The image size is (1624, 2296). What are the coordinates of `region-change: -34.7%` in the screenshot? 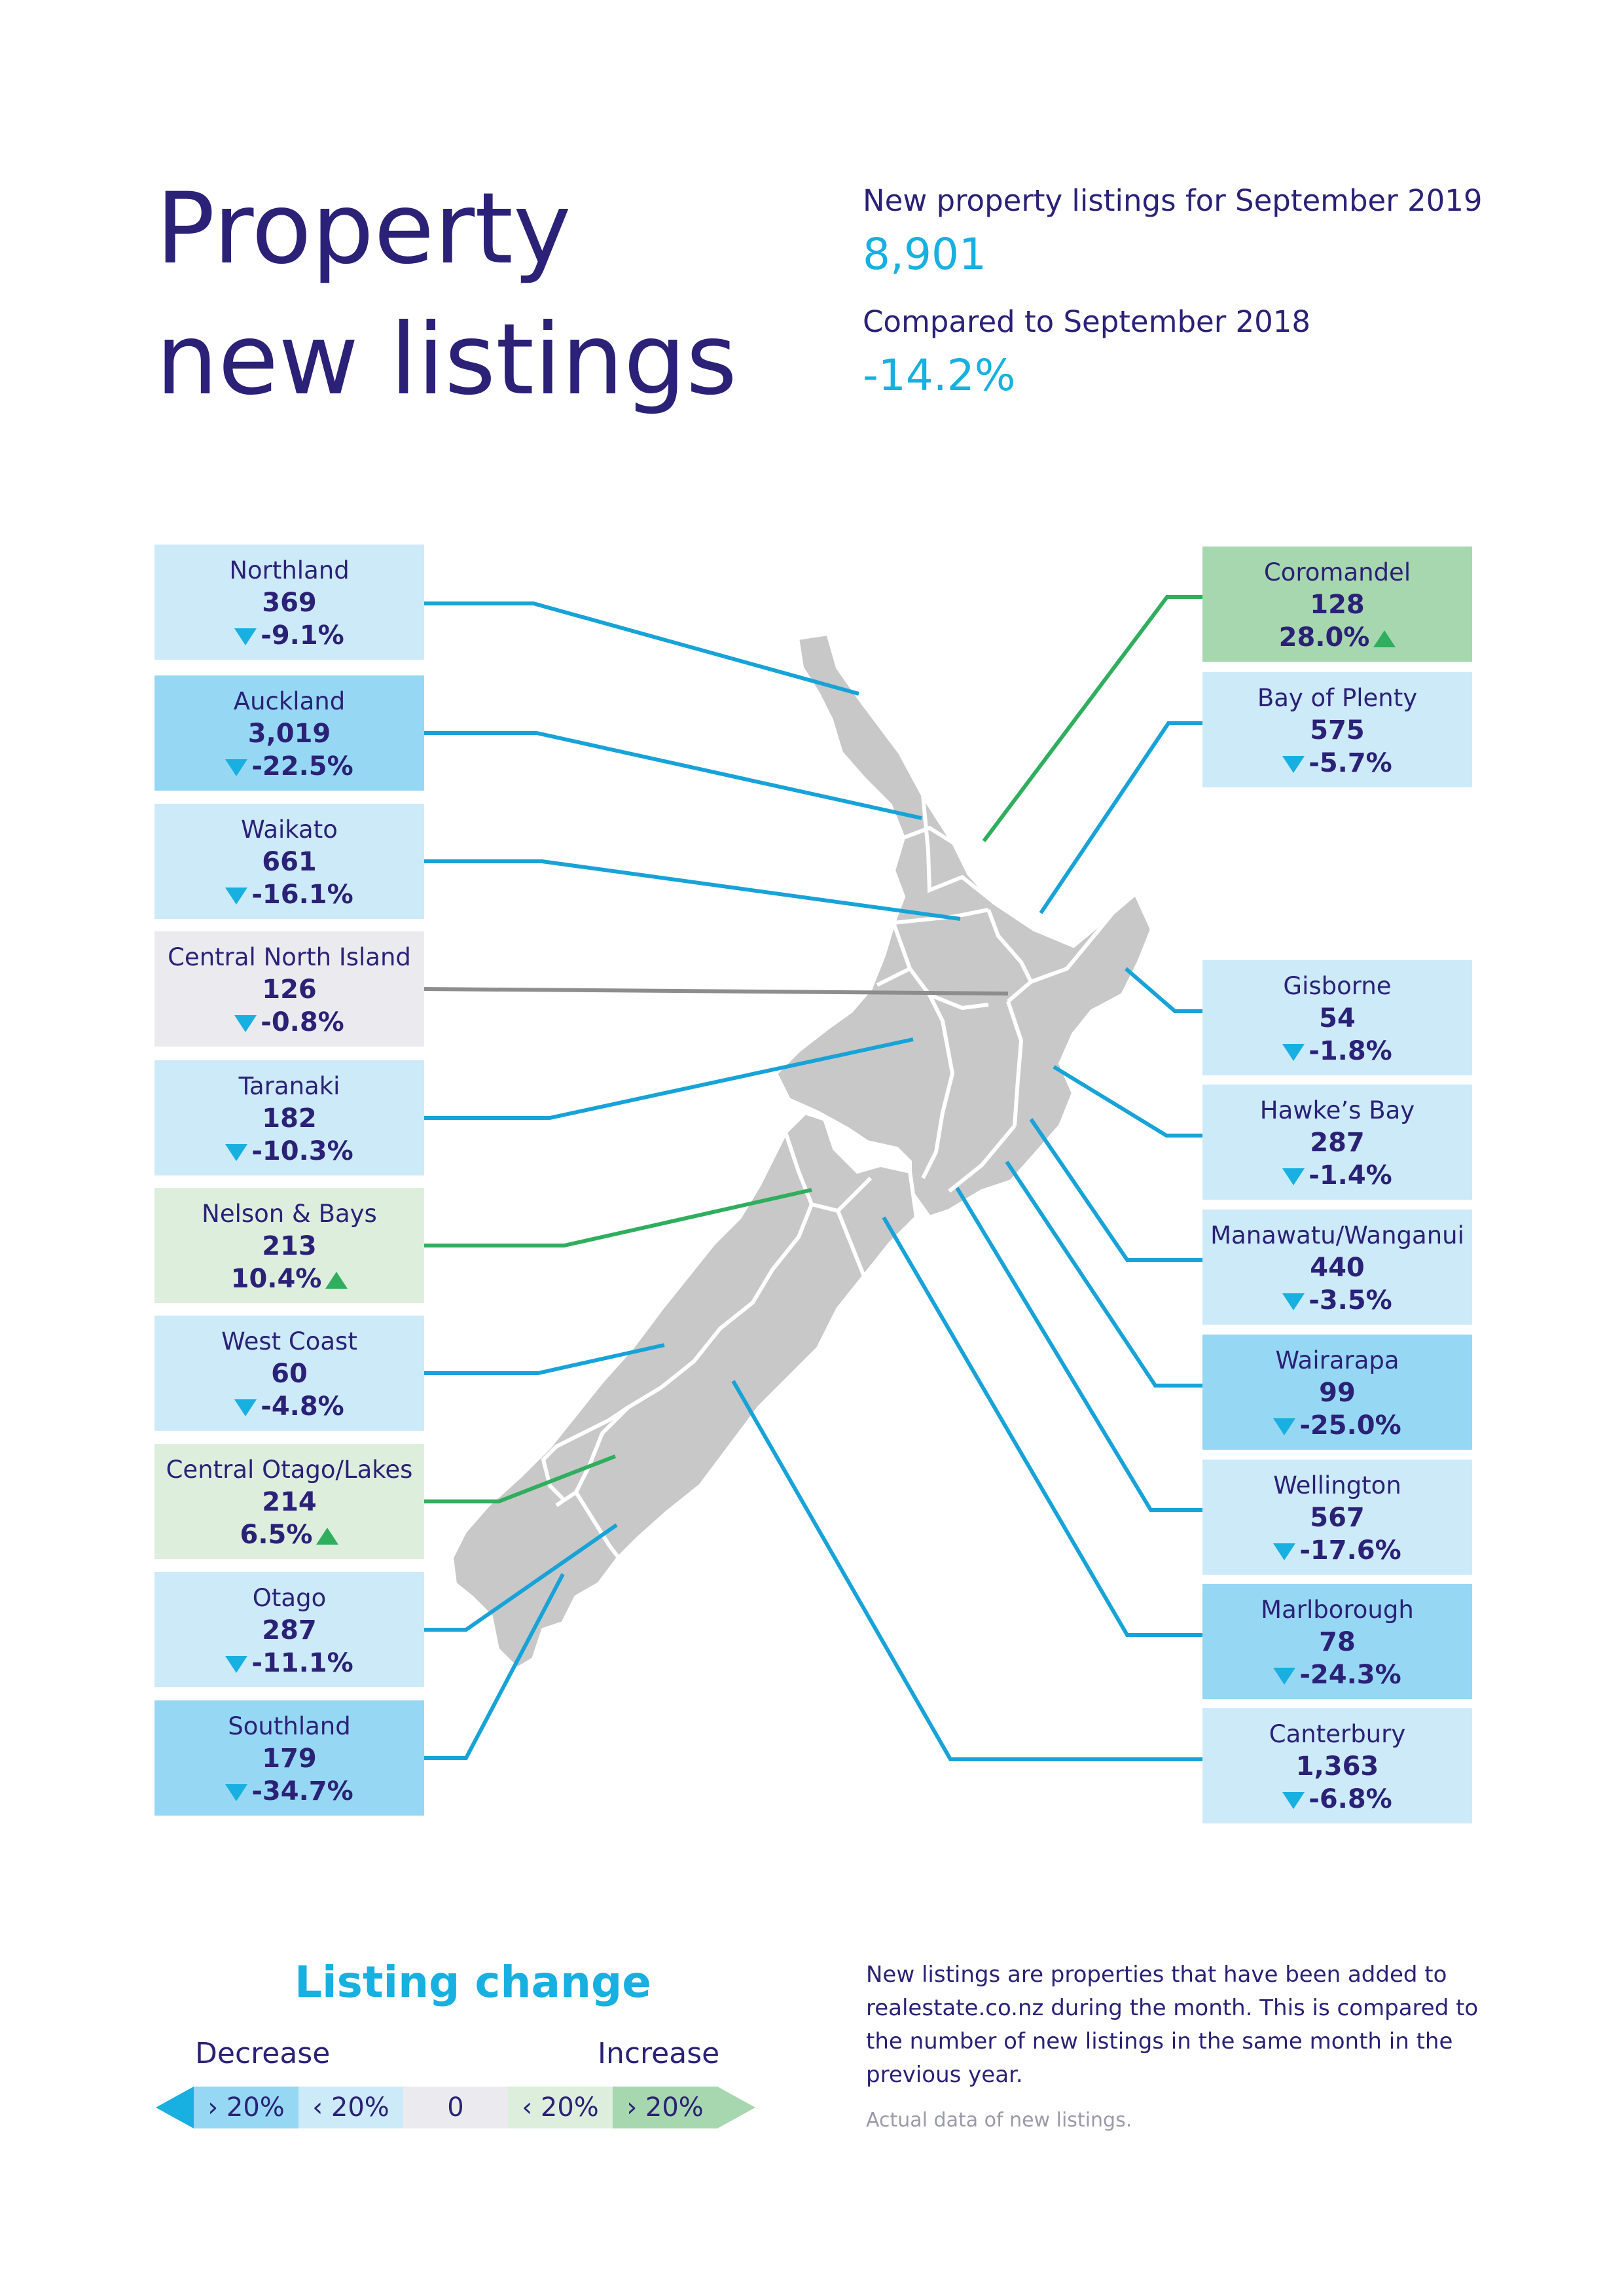 It's located at (289, 1791).